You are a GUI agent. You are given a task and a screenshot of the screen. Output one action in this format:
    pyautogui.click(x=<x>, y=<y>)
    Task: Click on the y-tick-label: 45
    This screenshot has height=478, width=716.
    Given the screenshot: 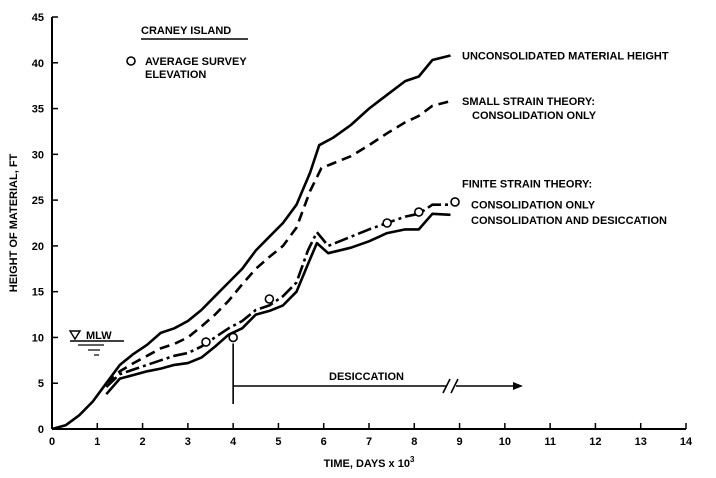 What is the action you would take?
    pyautogui.click(x=38, y=18)
    